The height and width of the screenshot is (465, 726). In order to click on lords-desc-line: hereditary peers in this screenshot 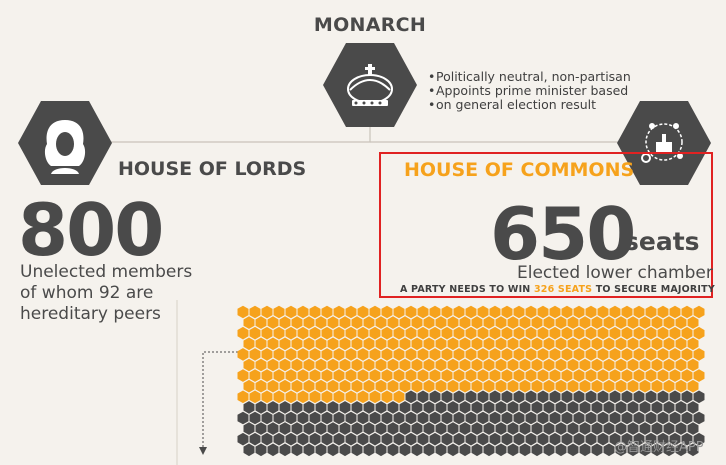, I will do `click(90, 314)`.